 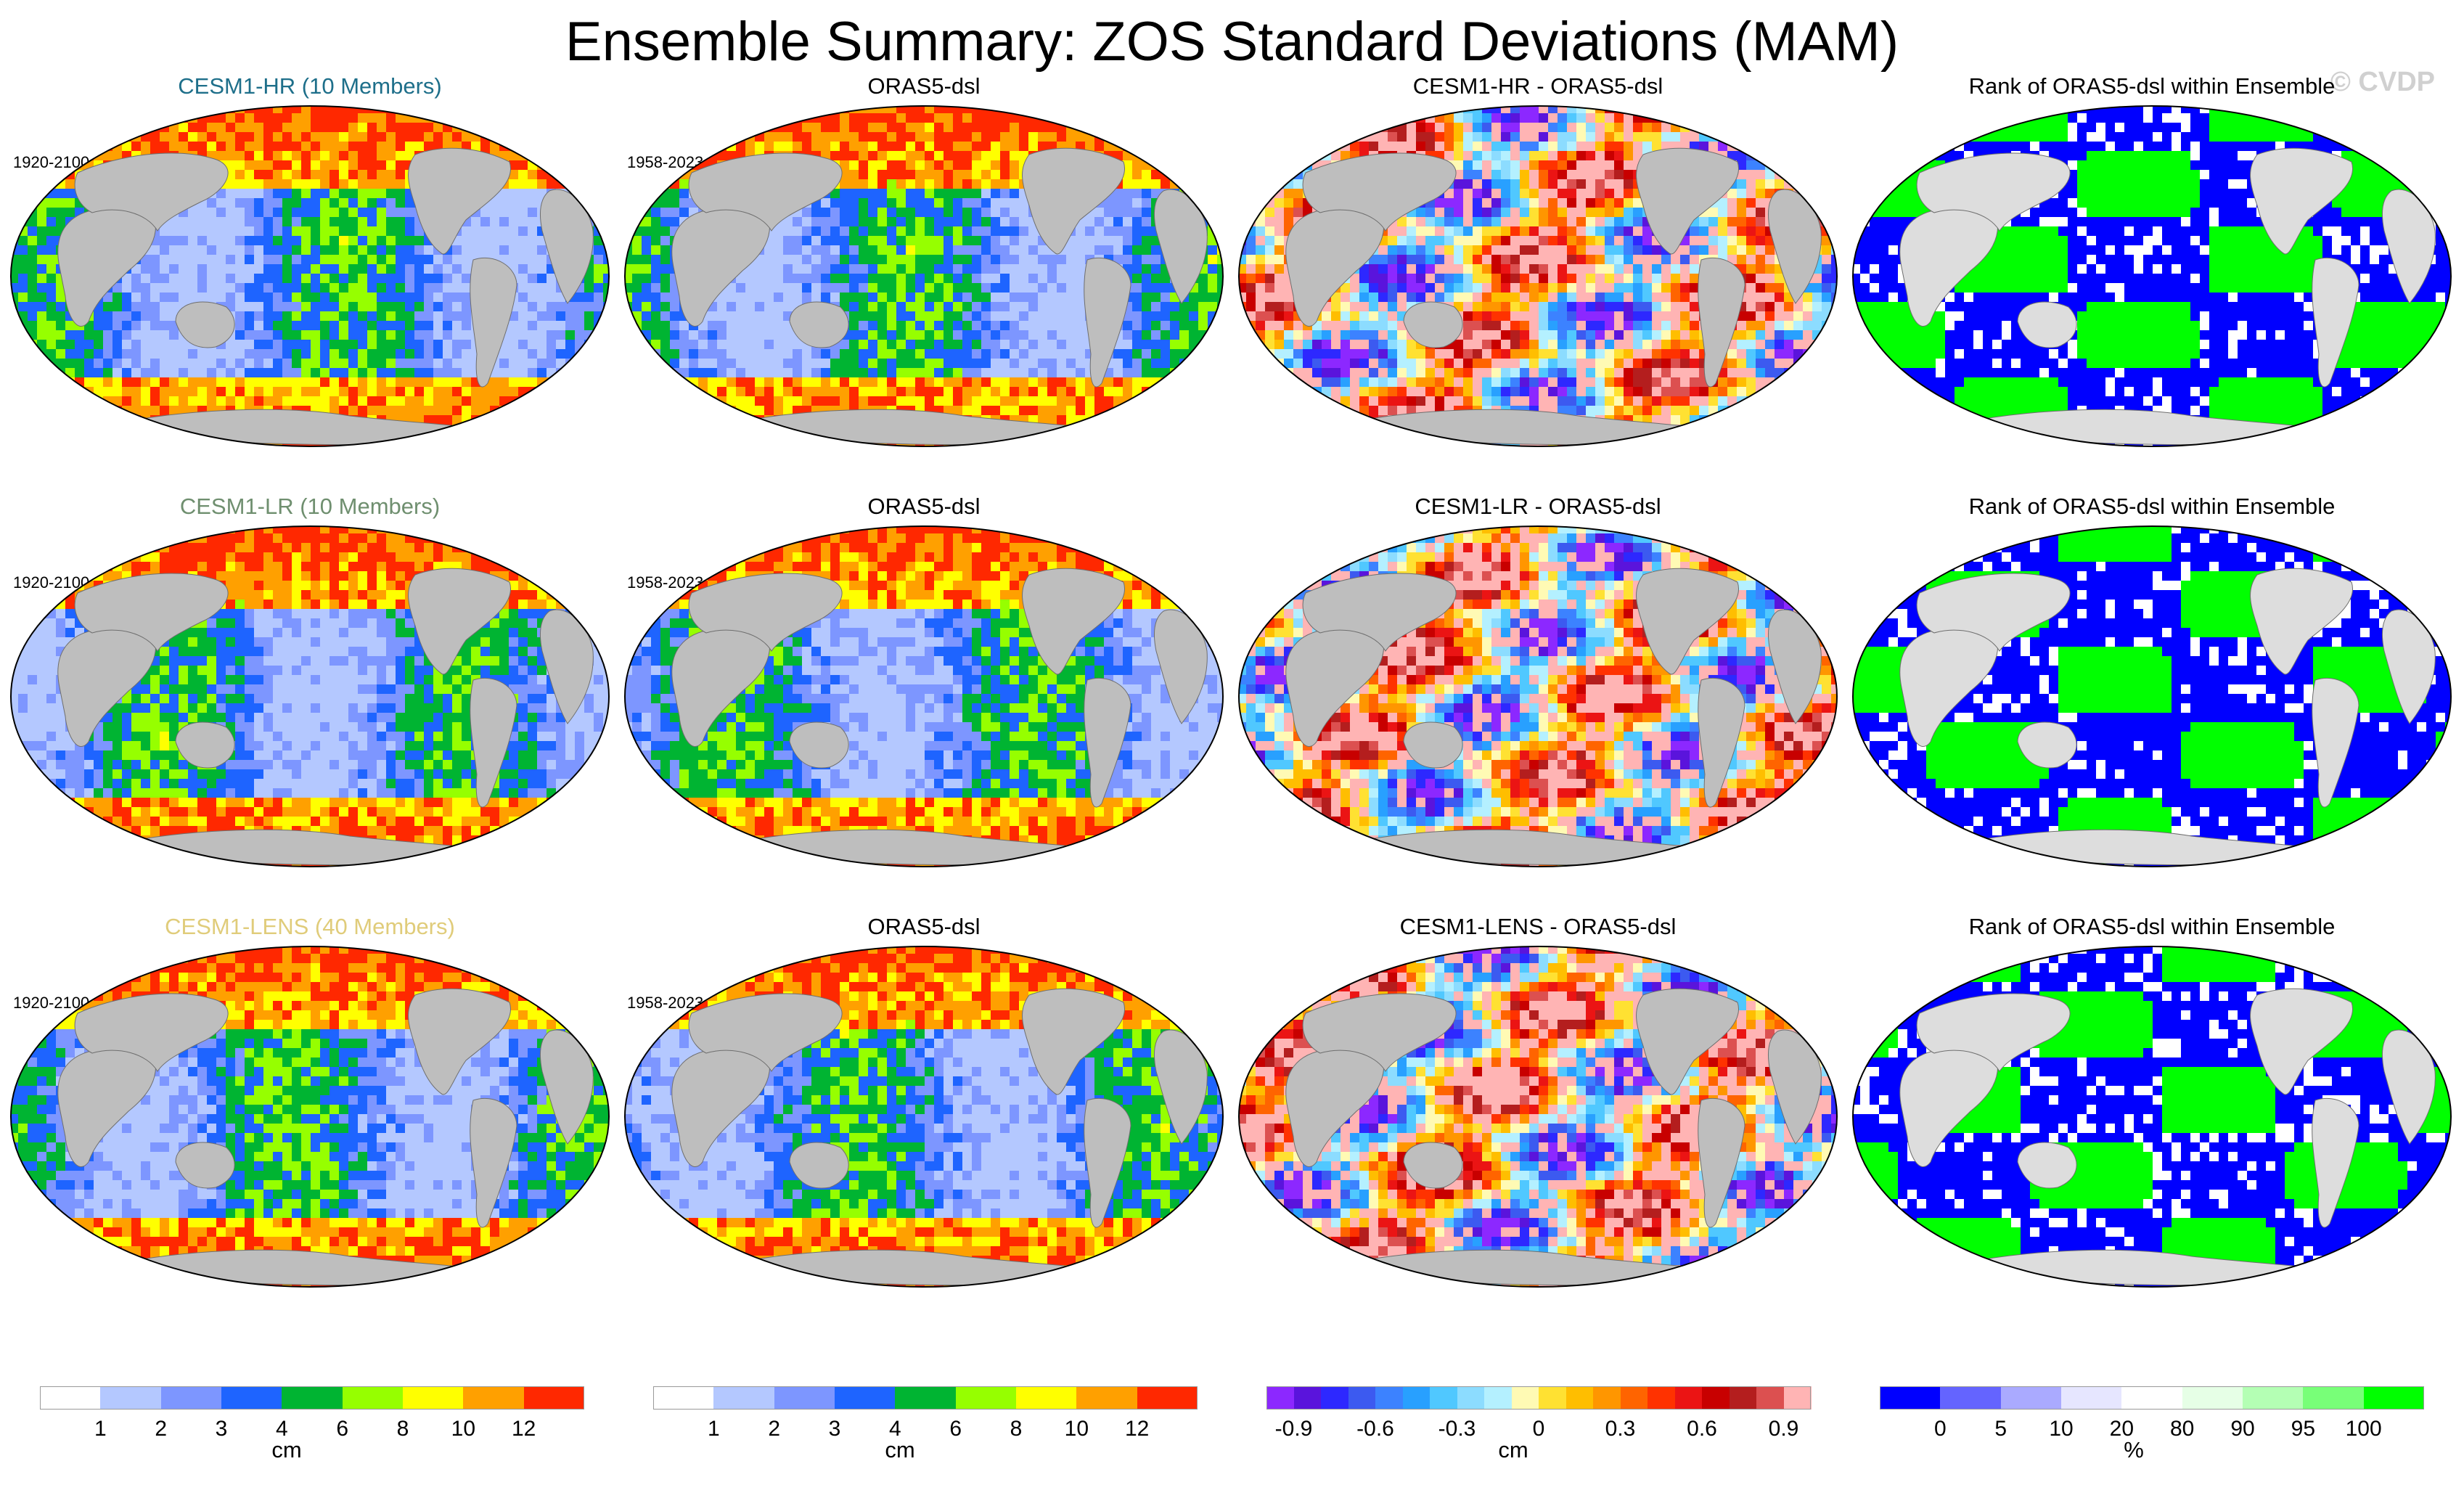 What do you see at coordinates (1941, 1429) in the screenshot?
I see `colorbar-tick-label: 0` at bounding box center [1941, 1429].